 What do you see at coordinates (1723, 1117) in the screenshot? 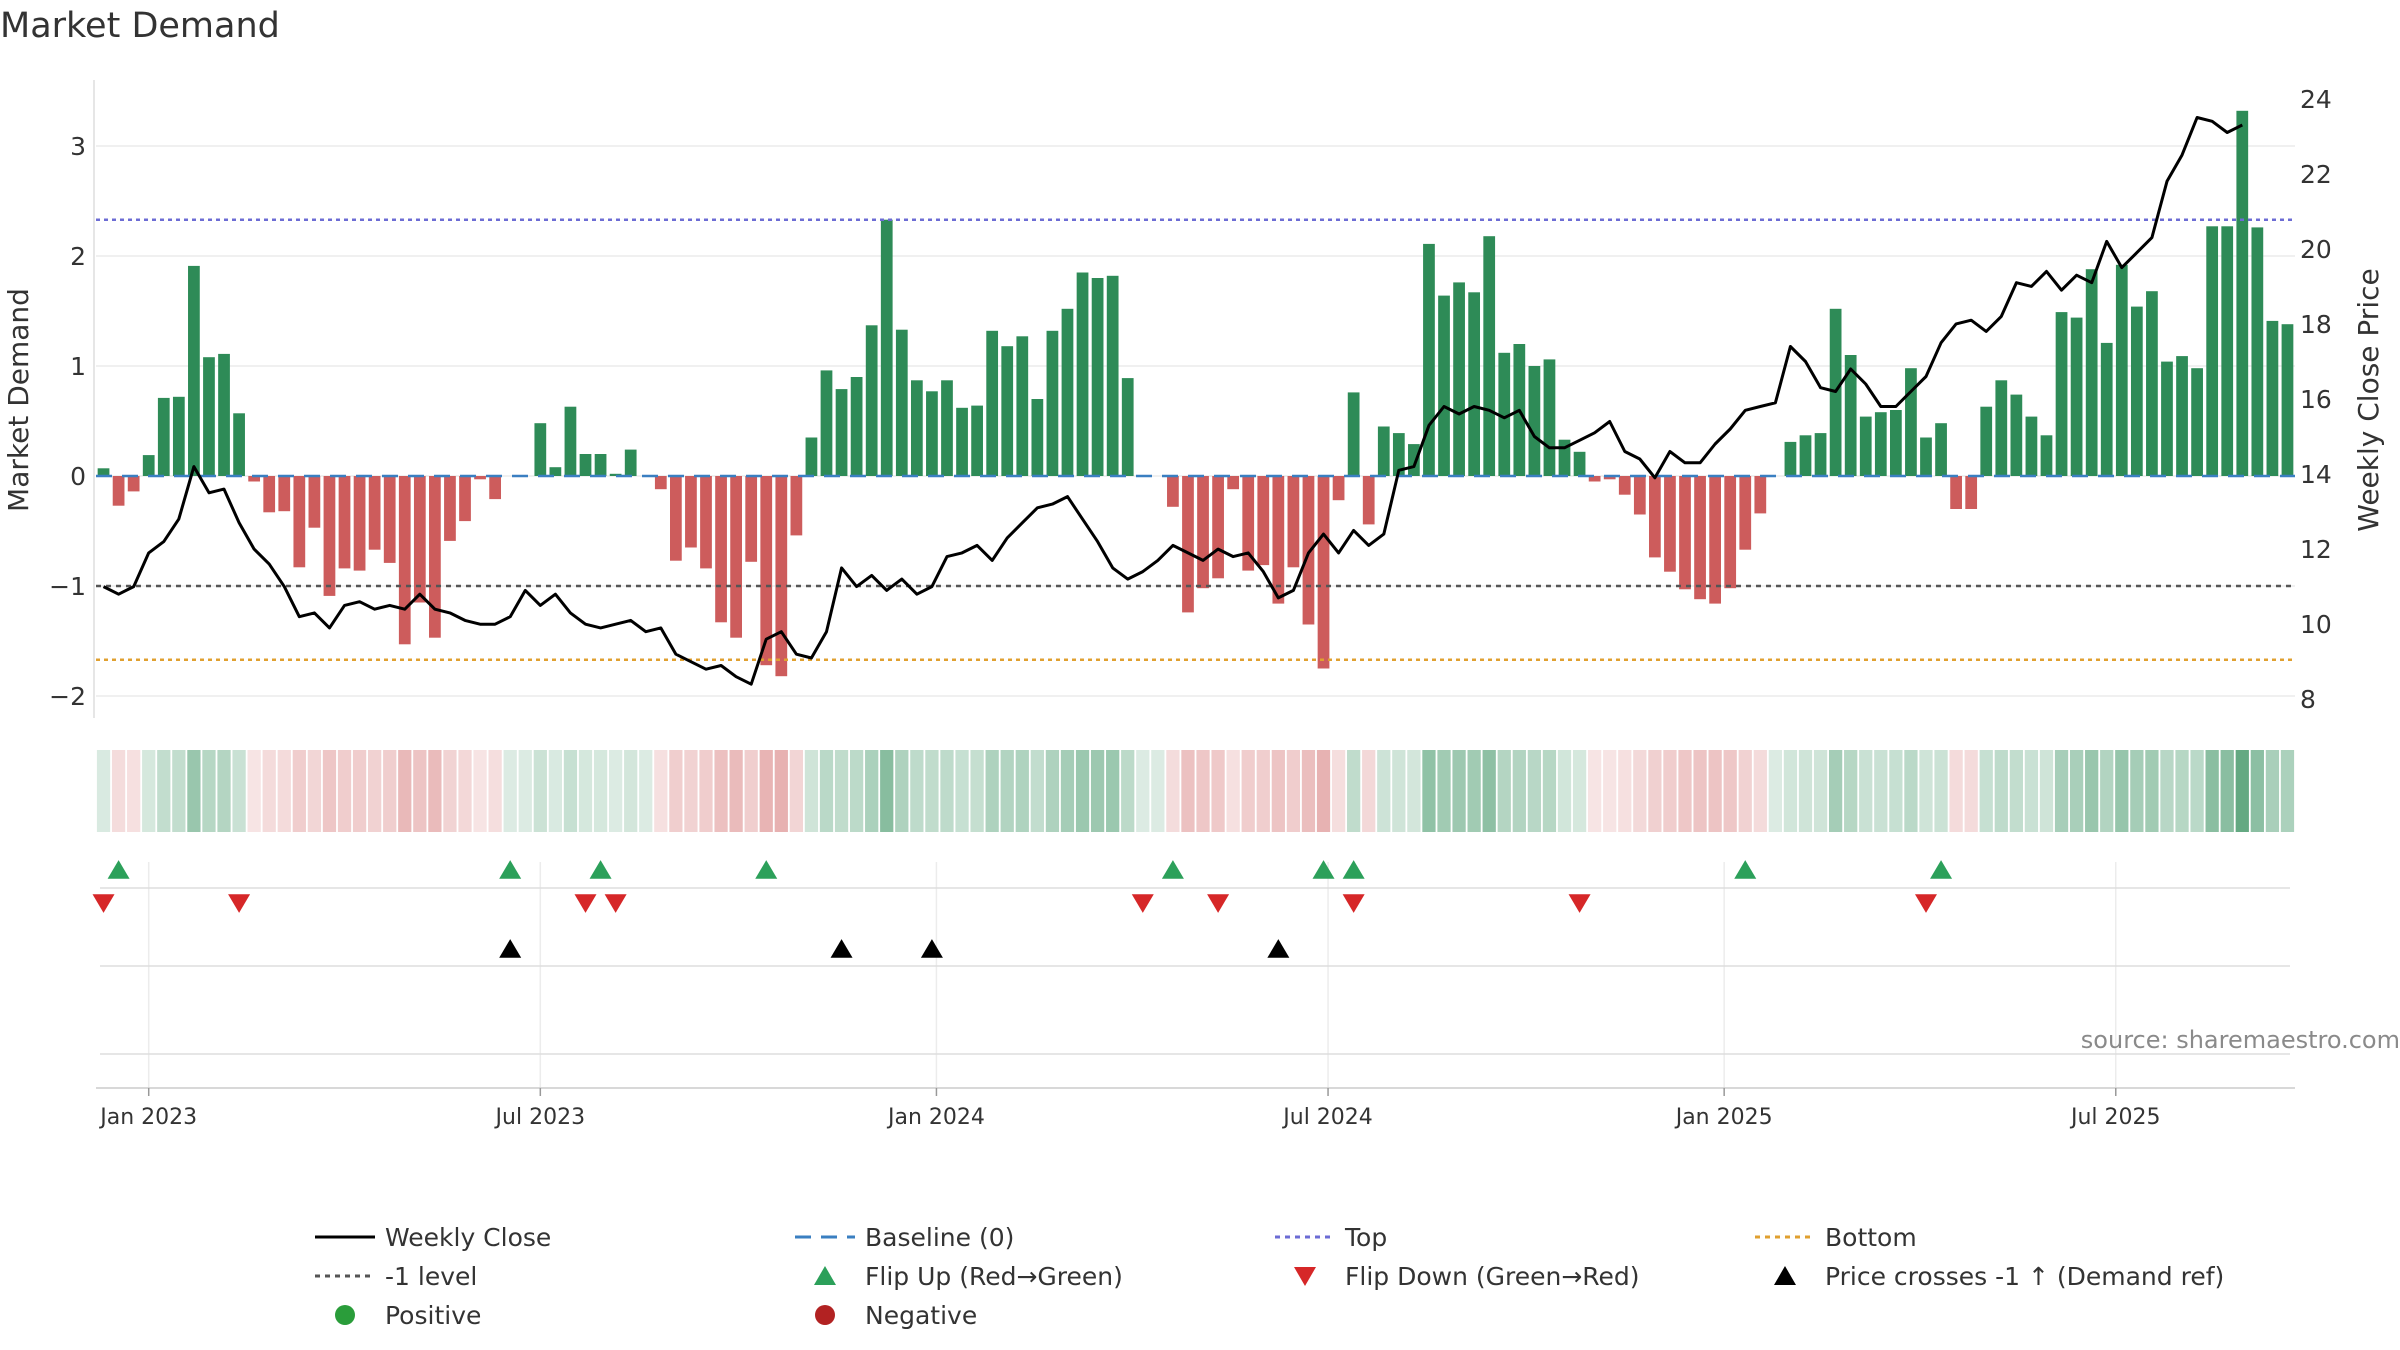
I see `x-tick-label: Jan 2025` at bounding box center [1723, 1117].